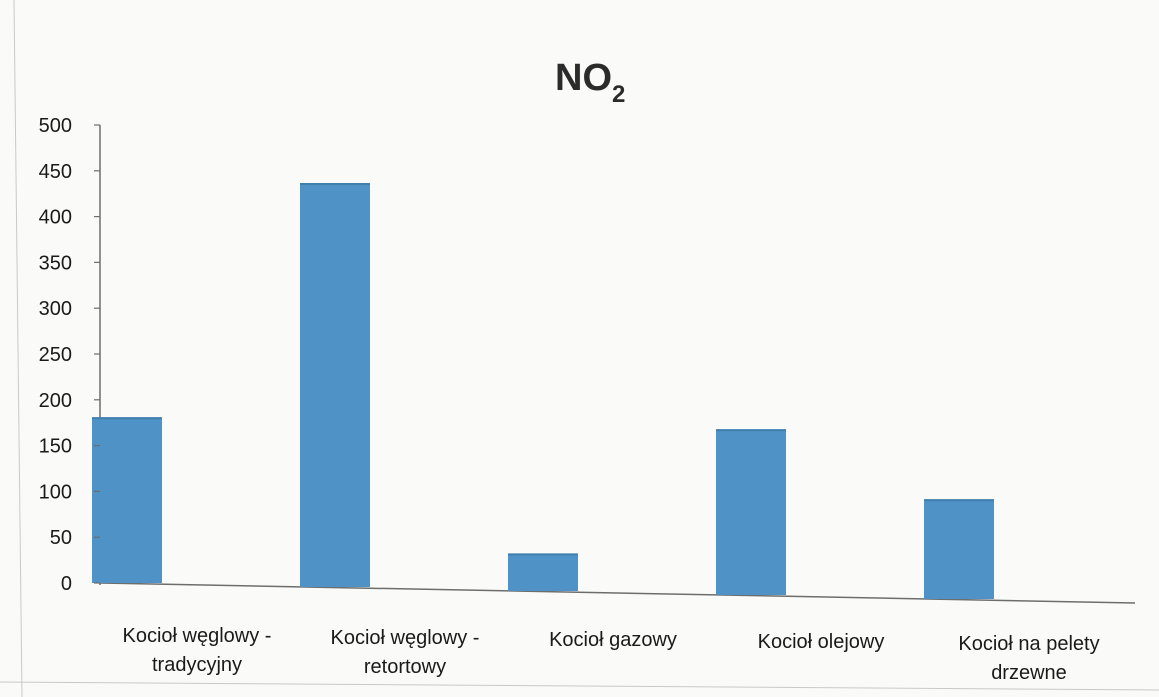  Describe the element at coordinates (66, 584) in the screenshot. I see `y-tick-label: 0` at that location.